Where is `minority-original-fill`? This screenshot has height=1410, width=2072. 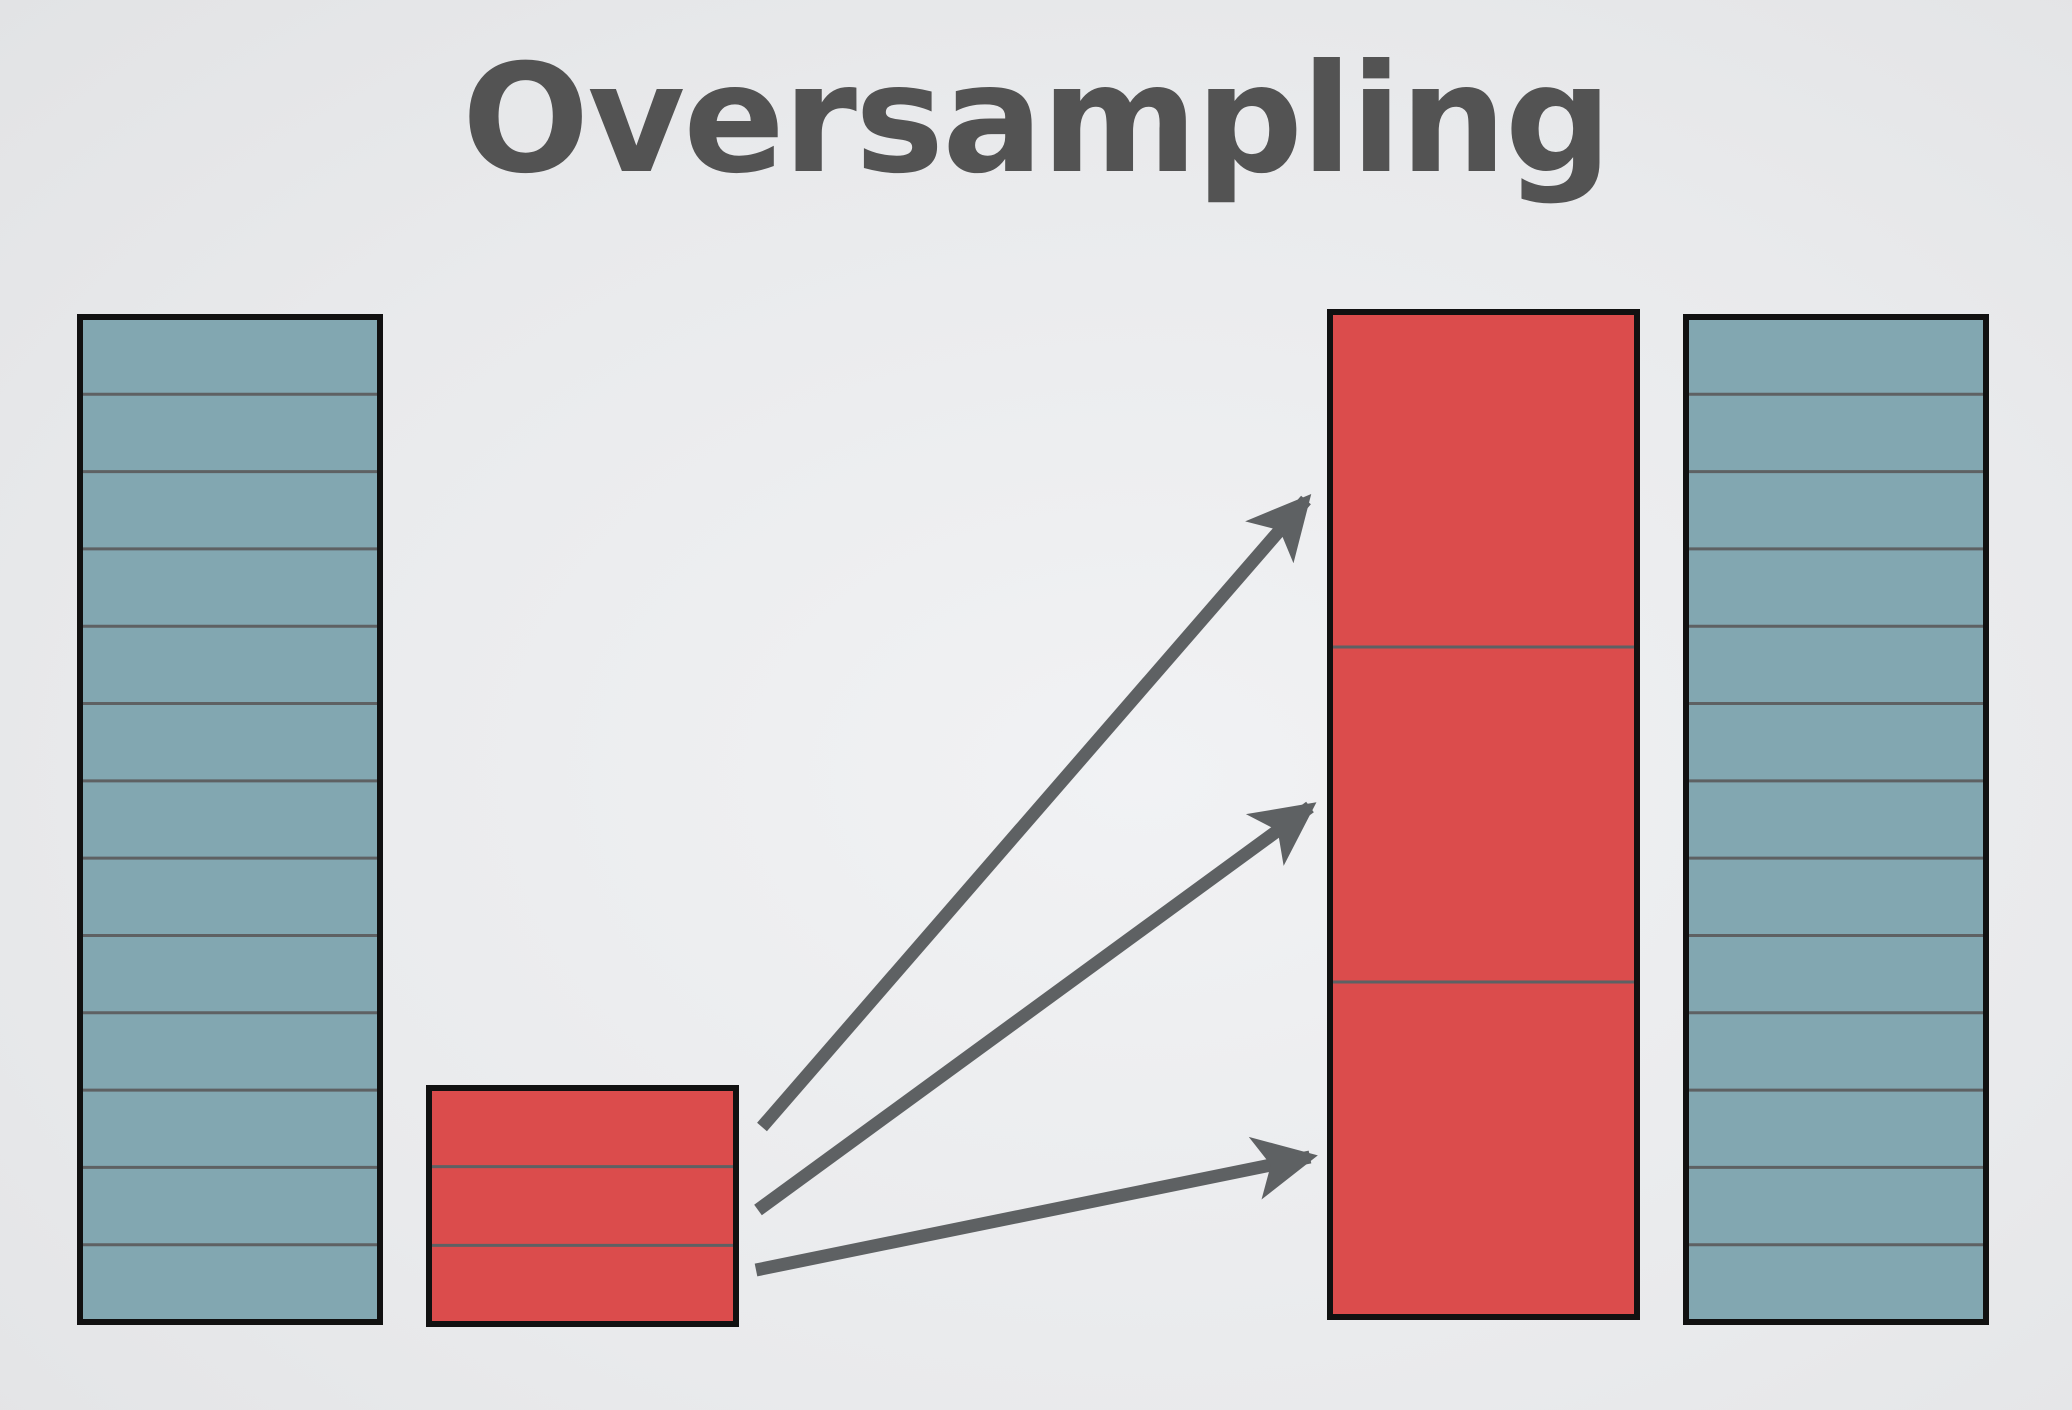
minority-original-fill is located at coordinates (582, 1206).